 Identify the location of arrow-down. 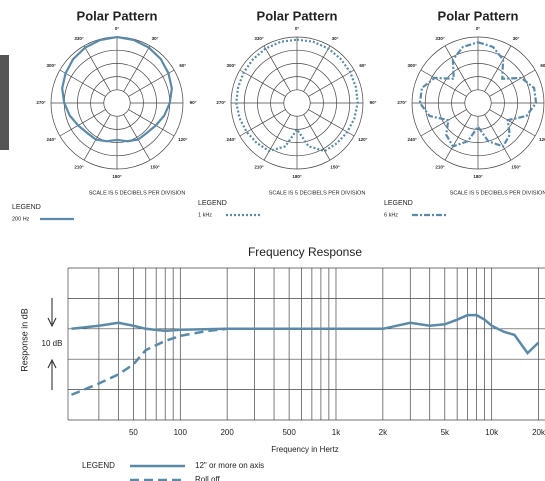
(52, 313).